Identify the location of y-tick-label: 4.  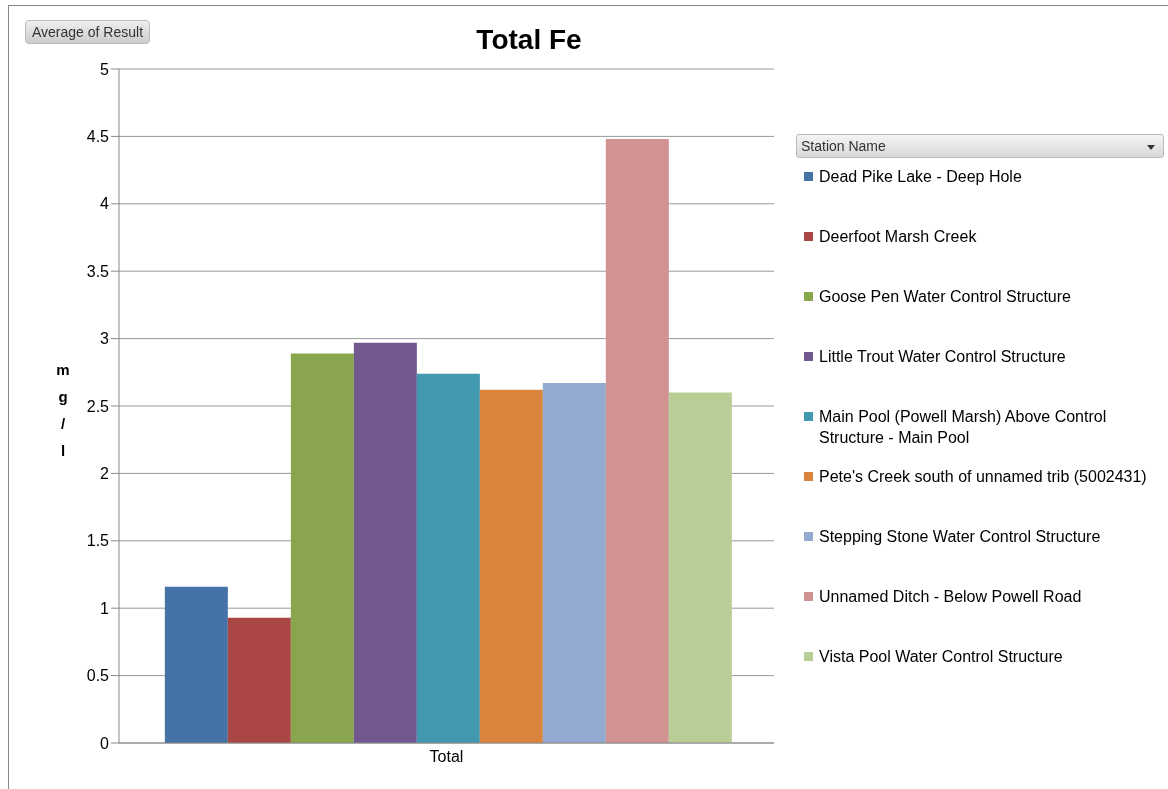
(105, 204).